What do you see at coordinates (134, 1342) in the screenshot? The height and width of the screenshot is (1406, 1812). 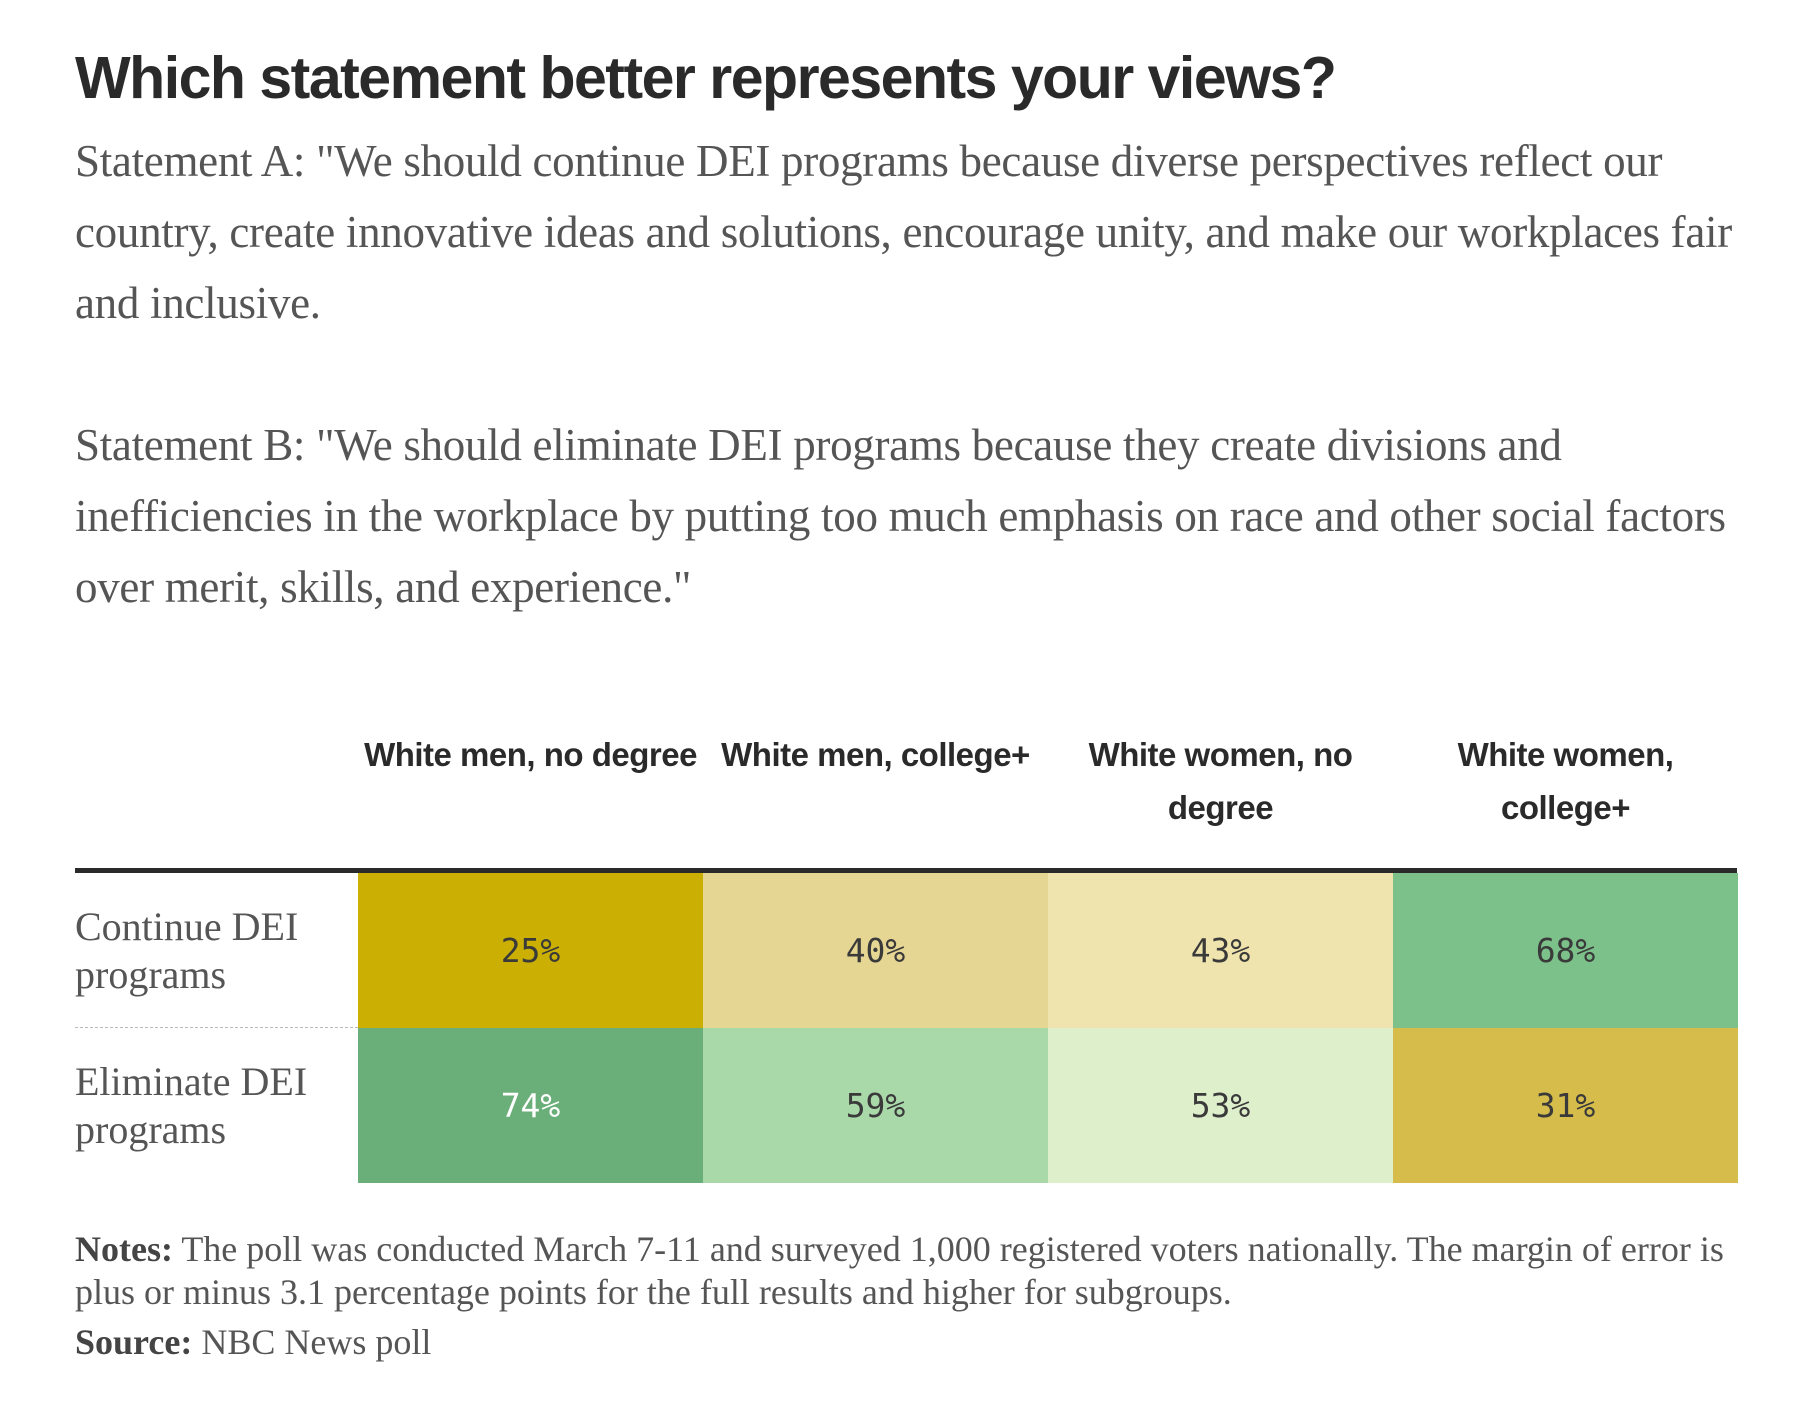 I see `source-label: Source:` at bounding box center [134, 1342].